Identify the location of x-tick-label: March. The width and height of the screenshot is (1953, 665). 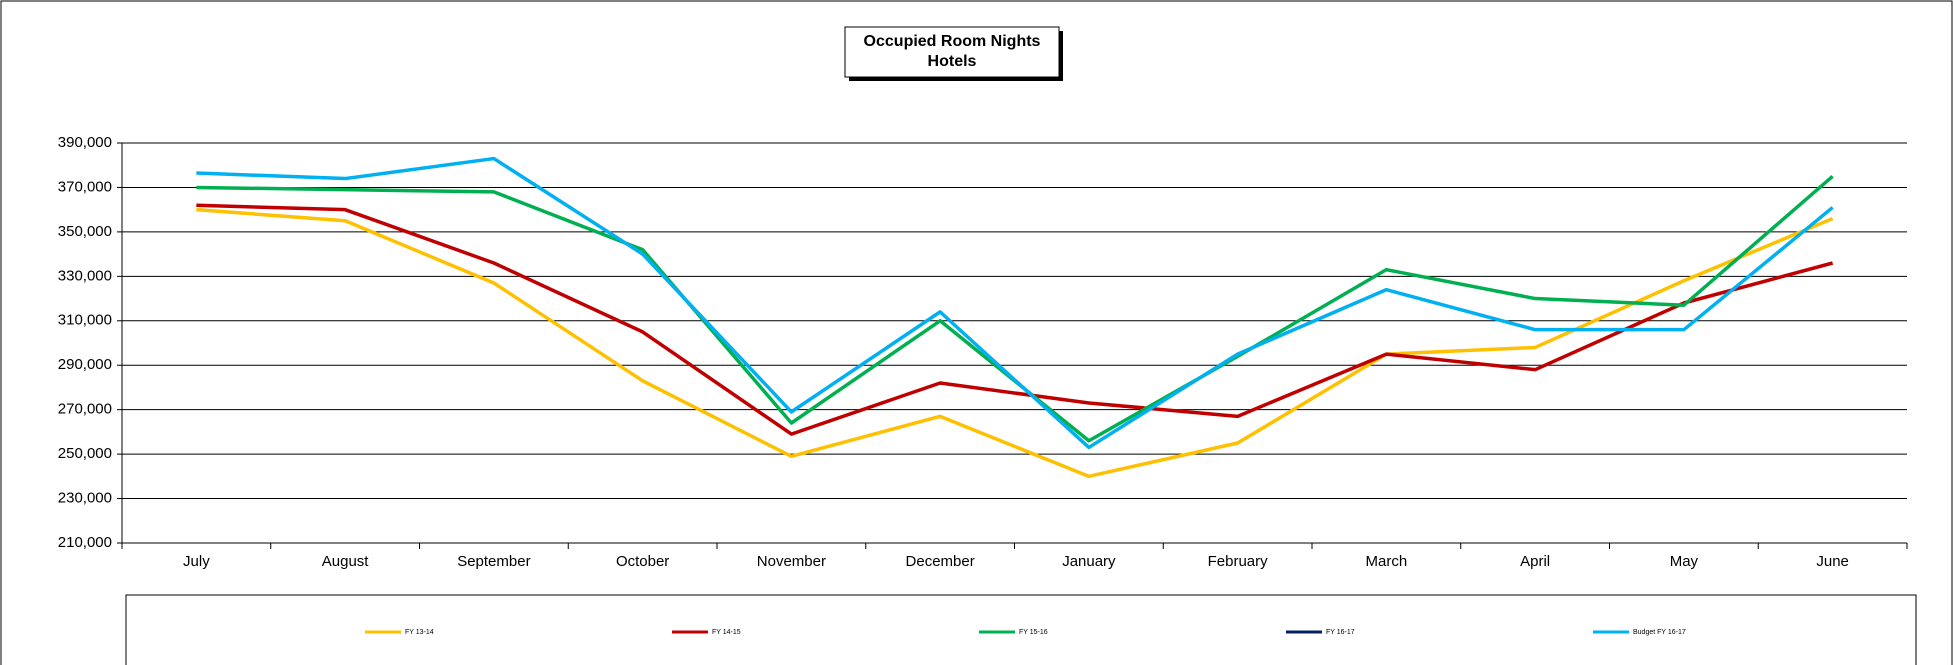
(1387, 561).